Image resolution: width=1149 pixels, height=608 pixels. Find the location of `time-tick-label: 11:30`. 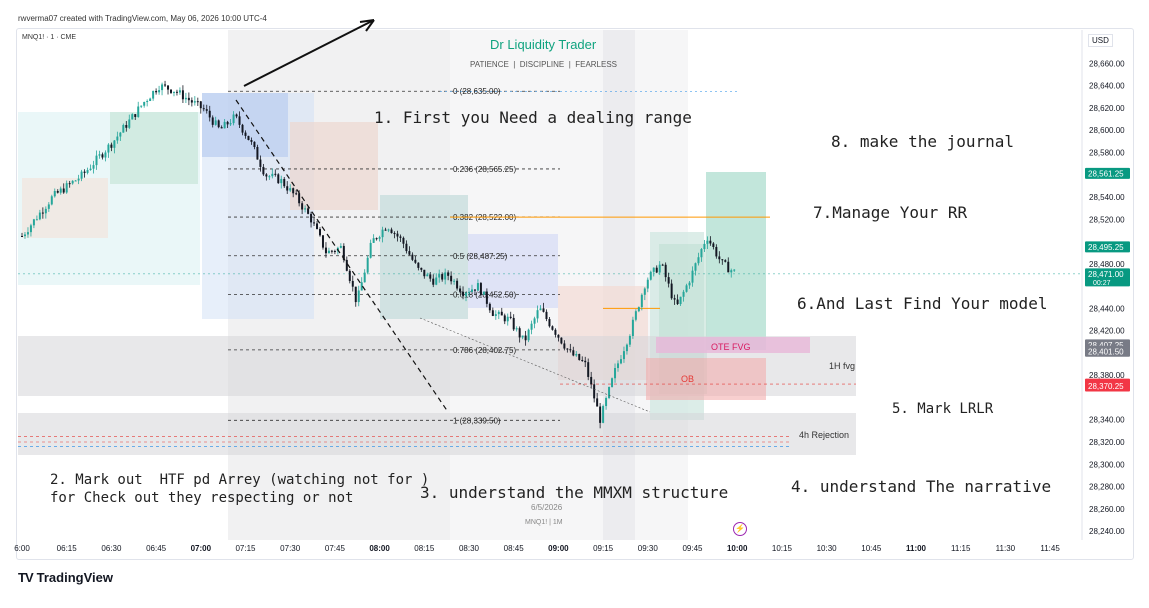

time-tick-label: 11:30 is located at coordinates (1006, 548).